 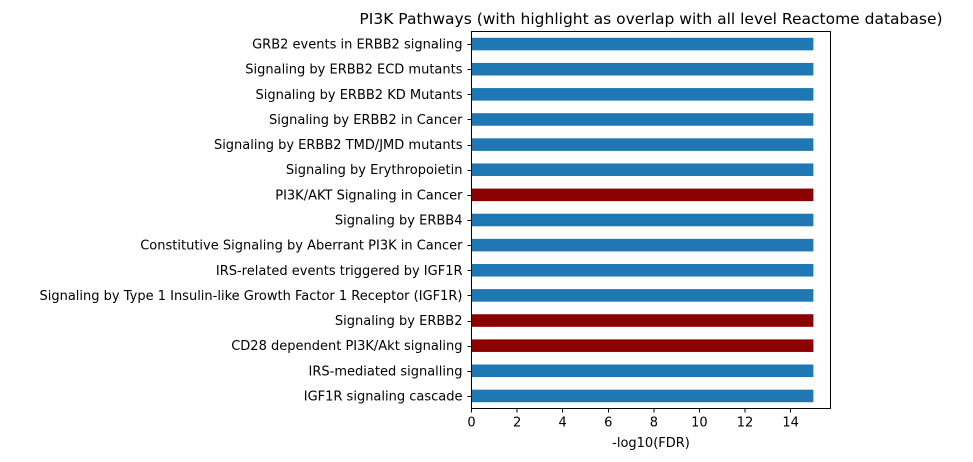 I want to click on x-axis-ticks: 0 2 4 6 8 10 12 14, so click(x=633, y=419).